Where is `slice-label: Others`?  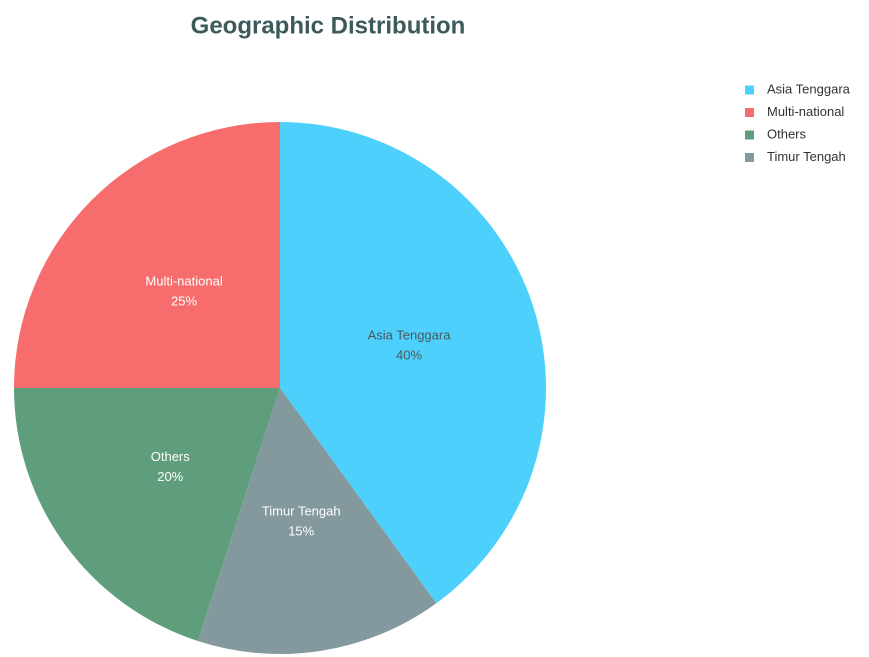
slice-label: Others is located at coordinates (171, 456).